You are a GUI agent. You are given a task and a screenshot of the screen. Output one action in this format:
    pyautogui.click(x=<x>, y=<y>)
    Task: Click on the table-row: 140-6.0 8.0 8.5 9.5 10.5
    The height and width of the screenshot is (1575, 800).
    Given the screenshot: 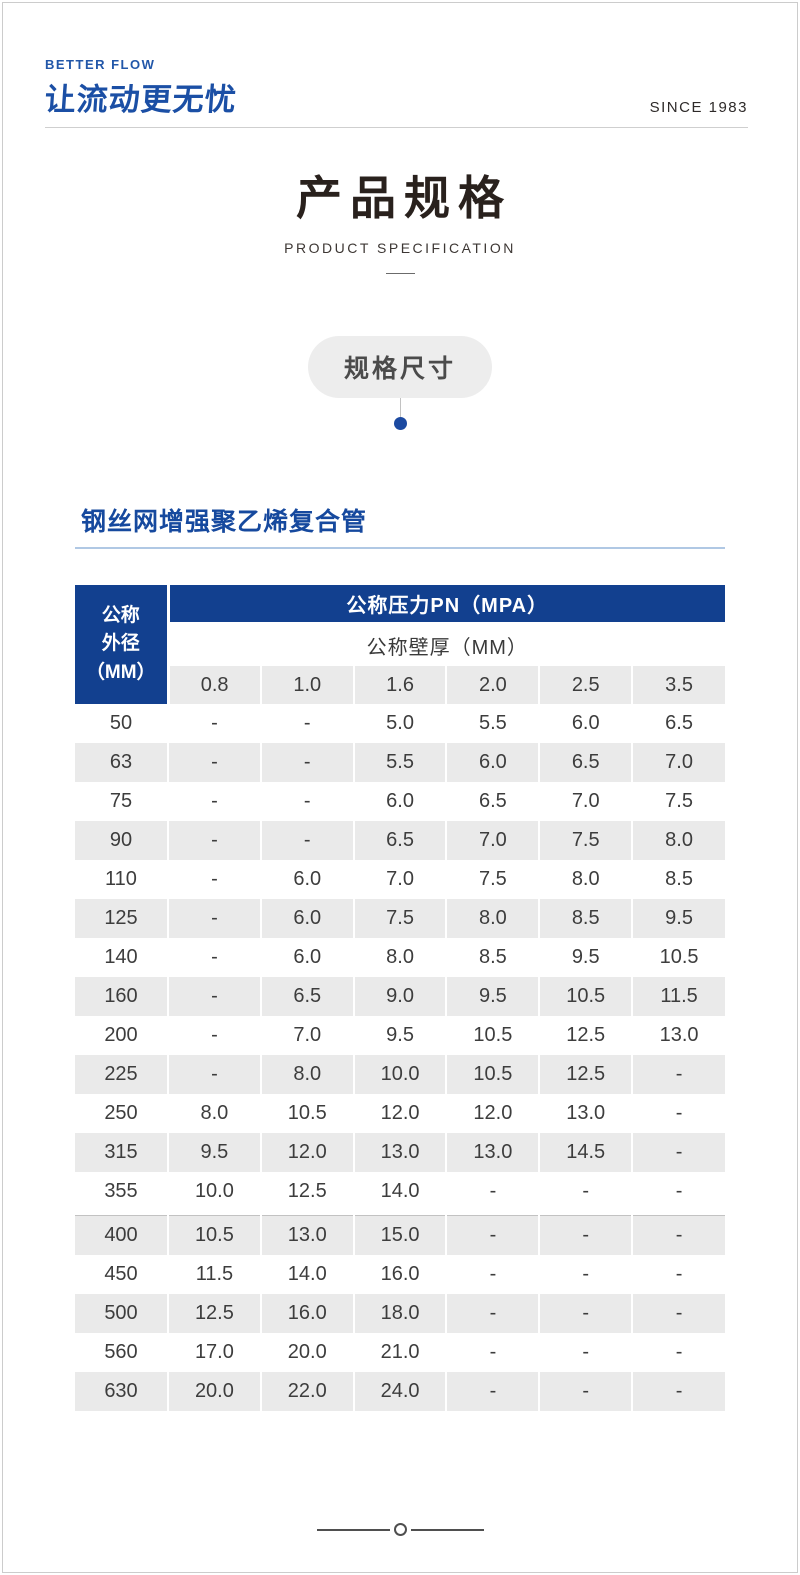 What is the action you would take?
    pyautogui.click(x=400, y=957)
    